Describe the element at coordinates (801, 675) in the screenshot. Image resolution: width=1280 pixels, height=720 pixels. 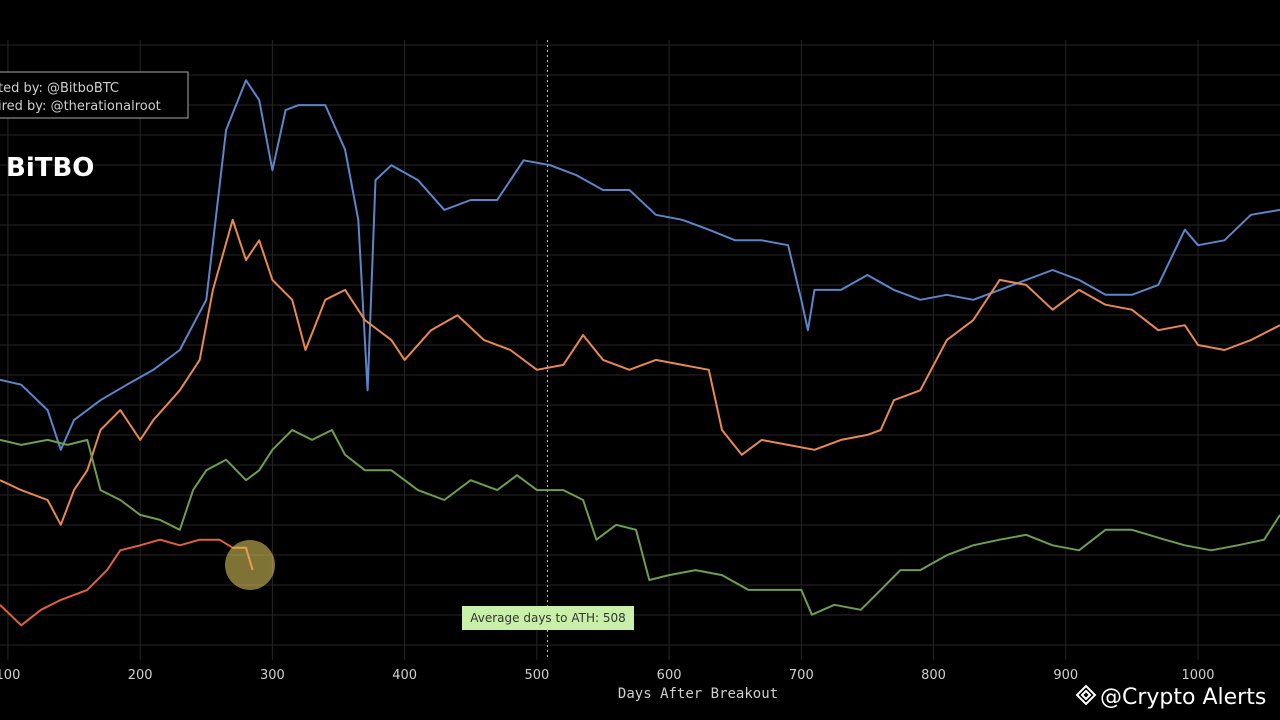
I see `x-tick-label: 700` at that location.